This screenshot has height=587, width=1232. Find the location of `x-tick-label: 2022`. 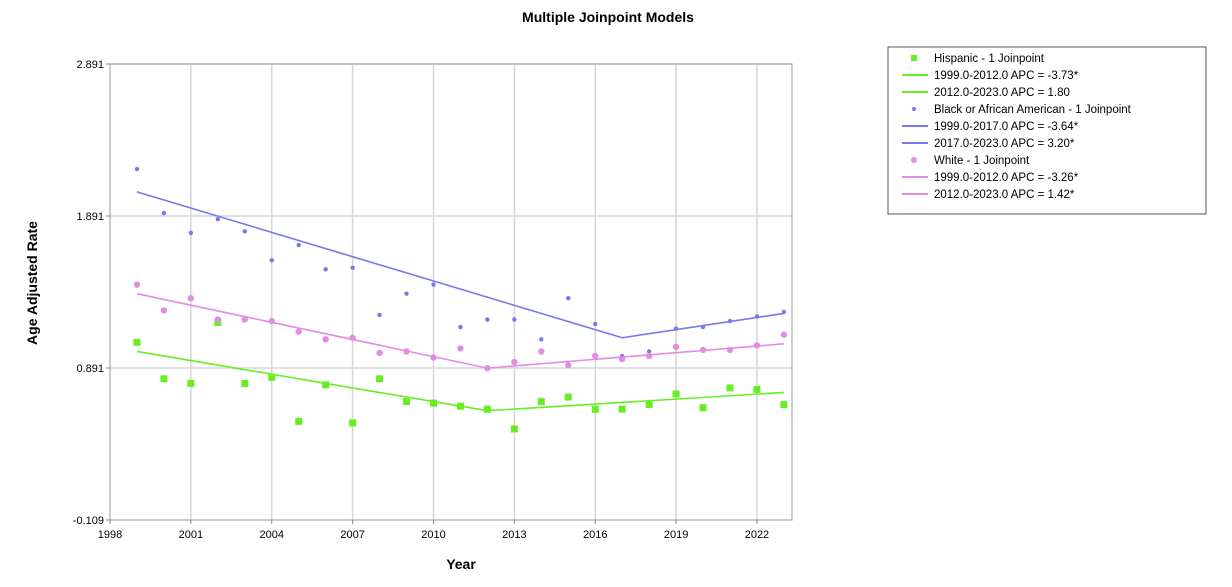

x-tick-label: 2022 is located at coordinates (757, 535).